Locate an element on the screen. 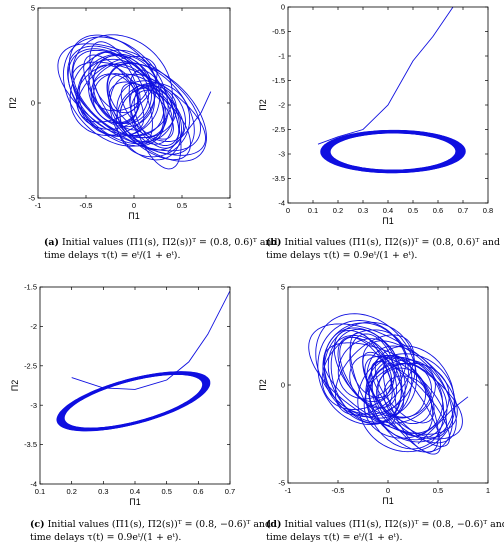  chart-c-ytick-label: -2 is located at coordinates (33, 326).